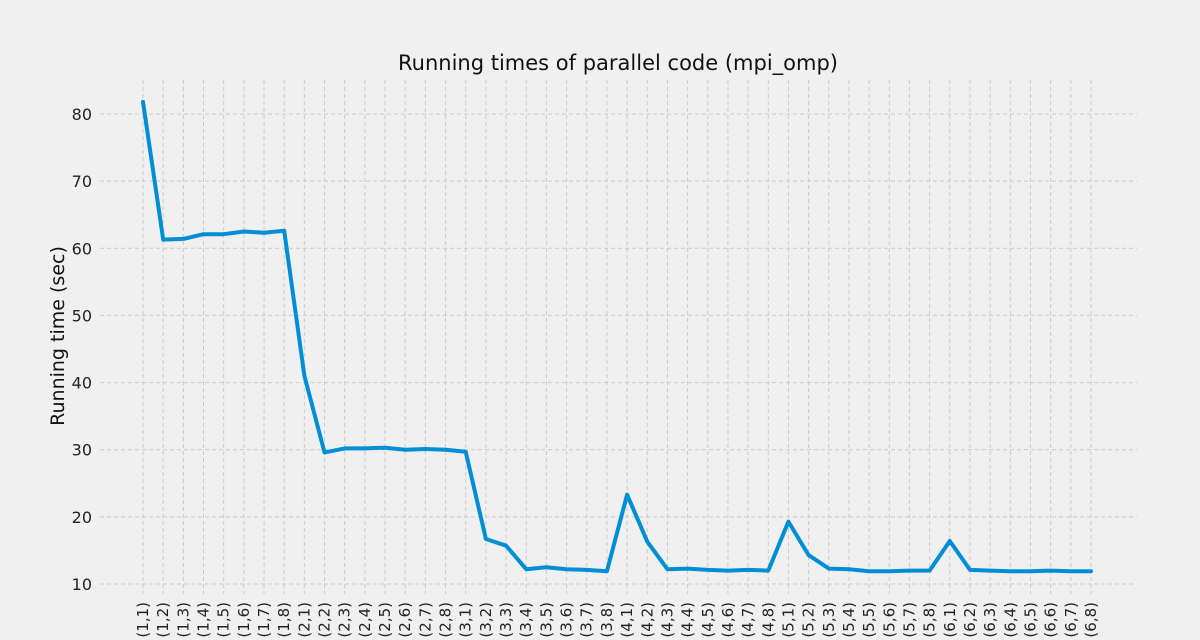  Describe the element at coordinates (809, 620) in the screenshot. I see `x-tick-label: (5,2)` at that location.